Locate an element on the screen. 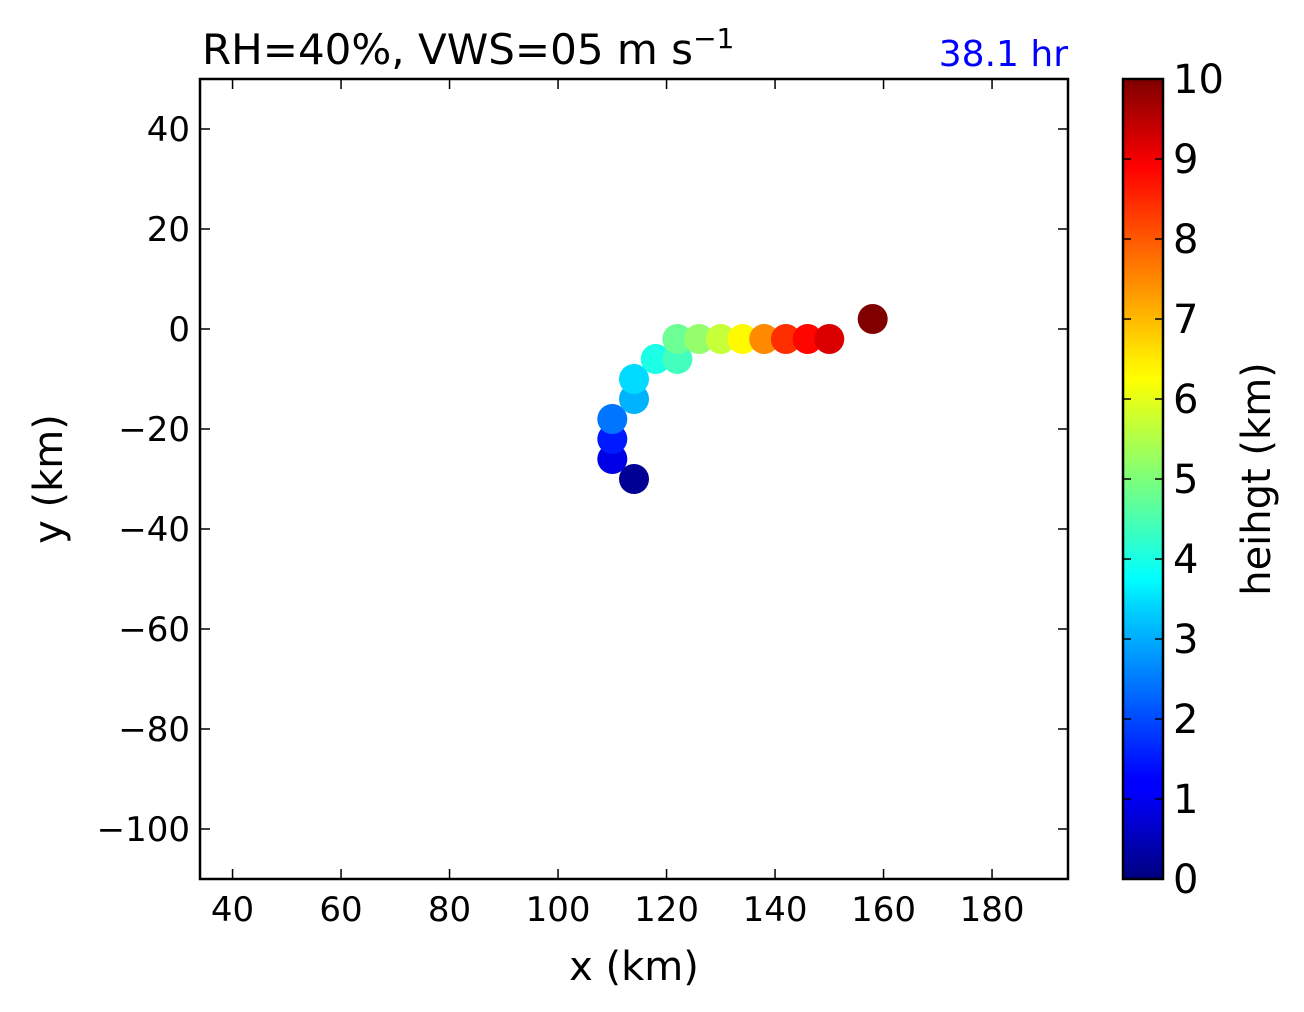 The image size is (1304, 1012). x-tick-label: 80 is located at coordinates (449, 910).